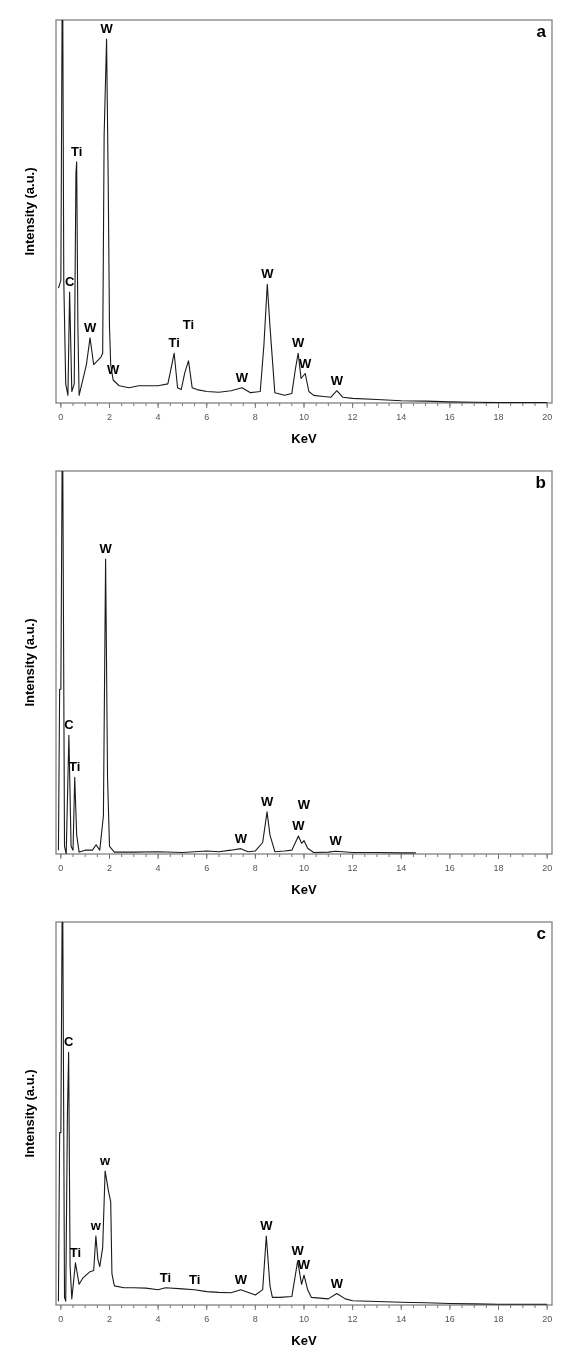  What do you see at coordinates (540, 482) in the screenshot?
I see `chart-title: b` at bounding box center [540, 482].